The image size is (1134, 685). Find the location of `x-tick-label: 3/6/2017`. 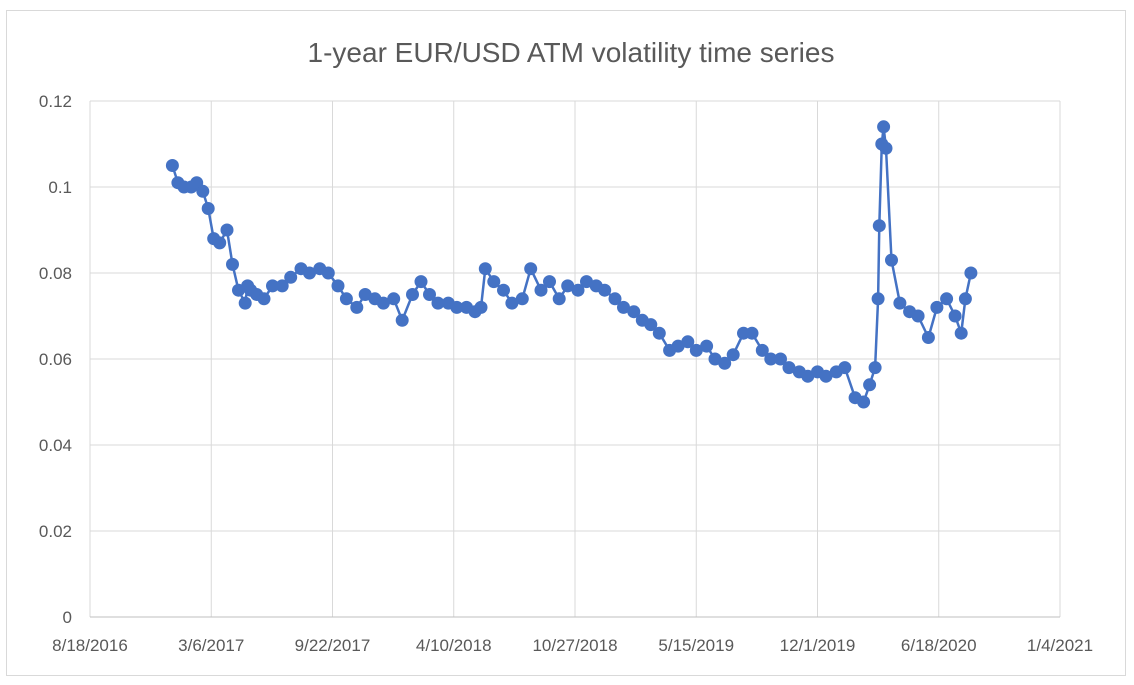

x-tick-label: 3/6/2017 is located at coordinates (211, 645).